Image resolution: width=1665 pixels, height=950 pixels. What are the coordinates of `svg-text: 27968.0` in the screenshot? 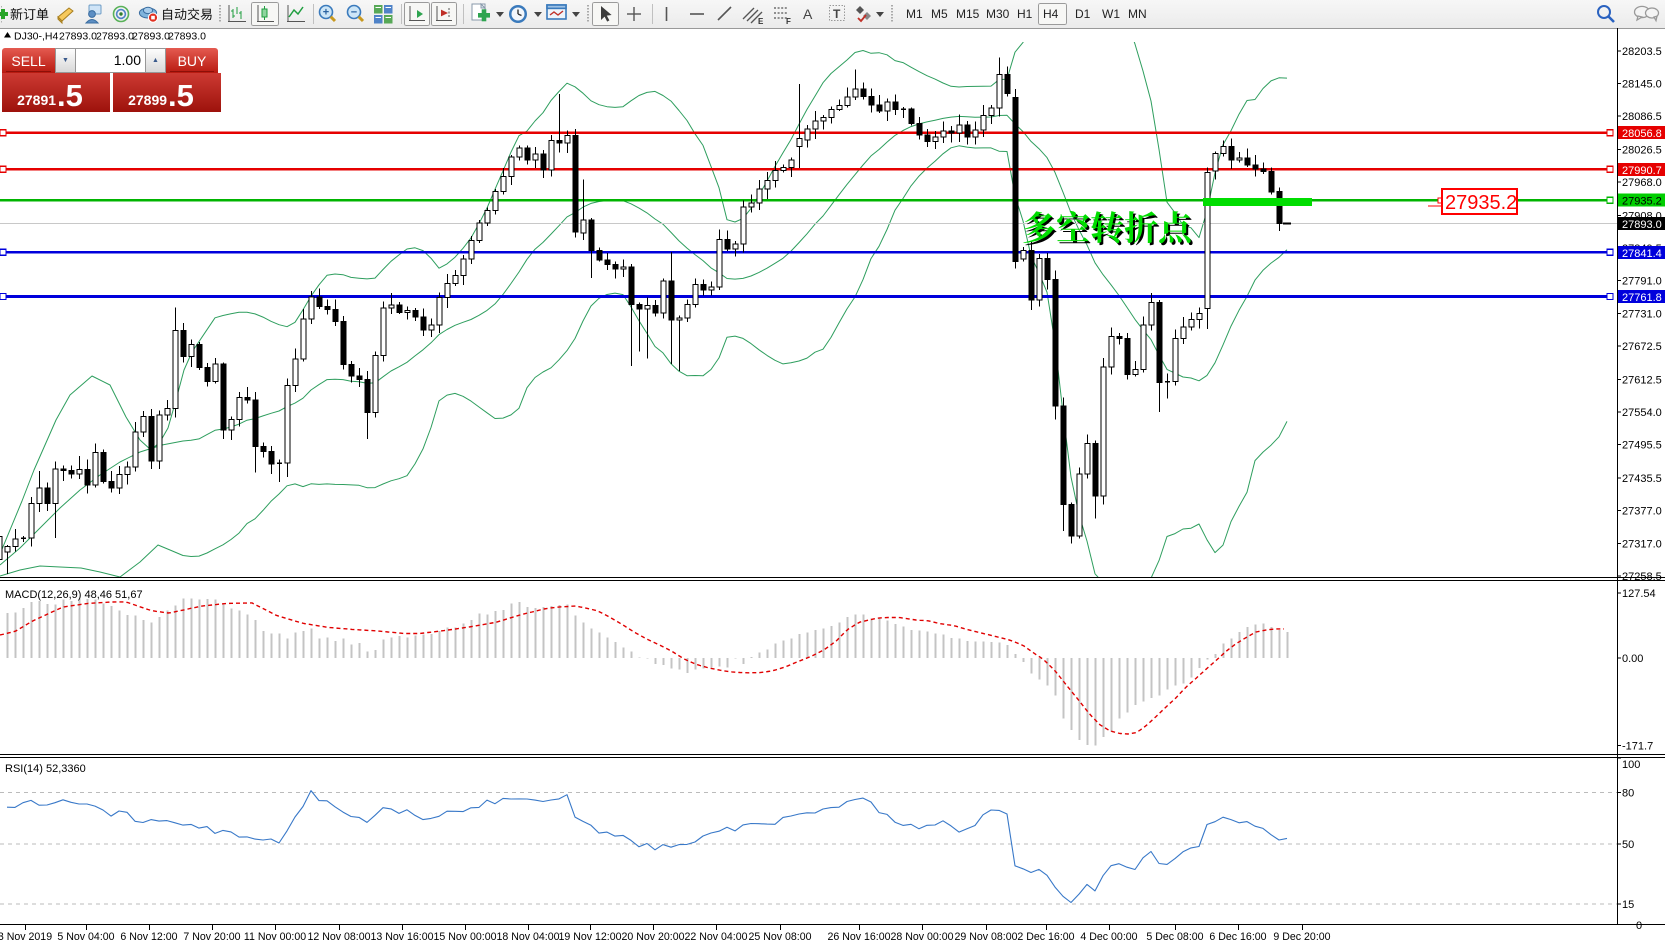 It's located at (1642, 183).